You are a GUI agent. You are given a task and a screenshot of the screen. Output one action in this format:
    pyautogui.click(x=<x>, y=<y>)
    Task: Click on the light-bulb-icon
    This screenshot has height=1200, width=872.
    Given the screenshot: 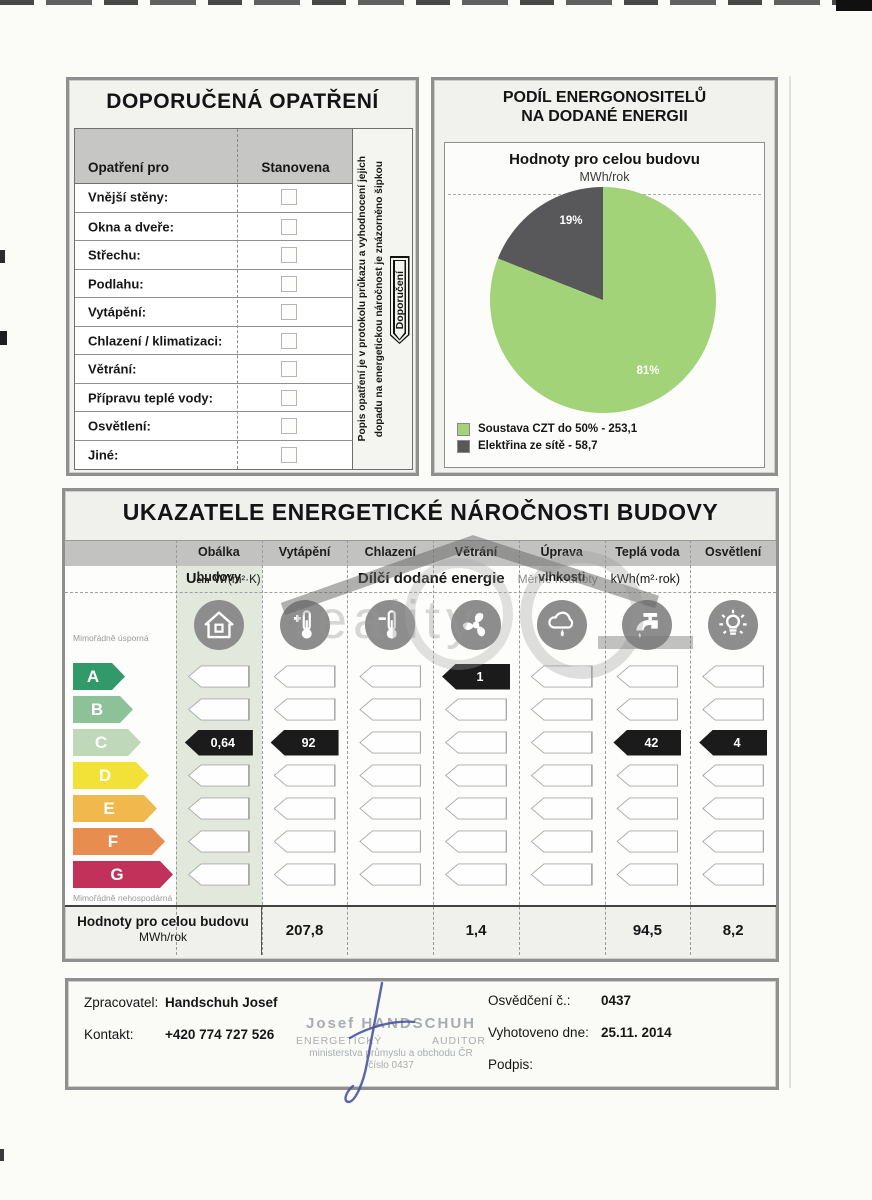 What is the action you would take?
    pyautogui.click(x=733, y=625)
    